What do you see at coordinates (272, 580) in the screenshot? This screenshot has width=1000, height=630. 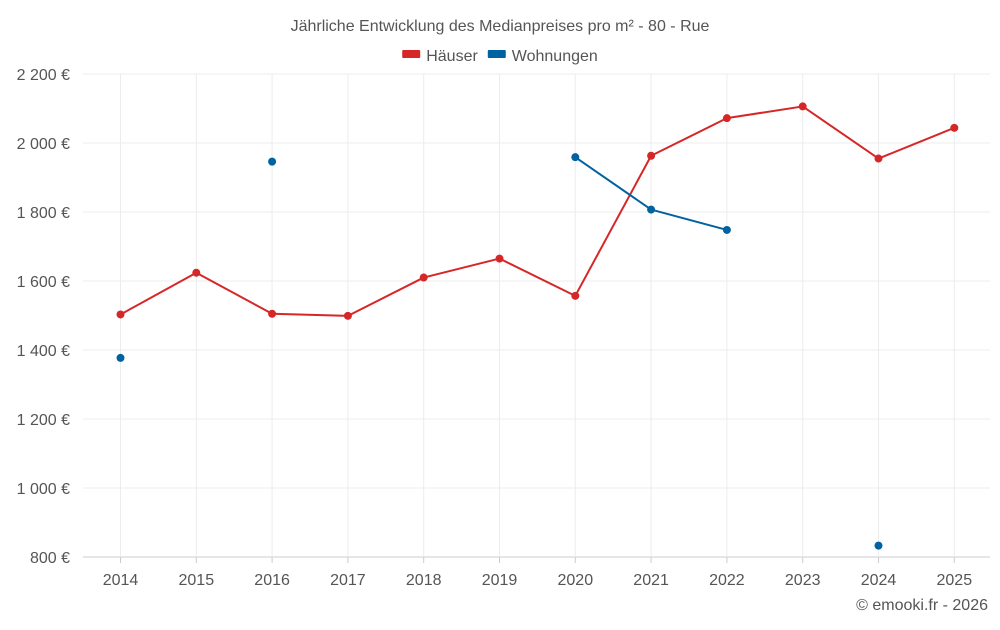 I see `x-tick-label: 2016` at bounding box center [272, 580].